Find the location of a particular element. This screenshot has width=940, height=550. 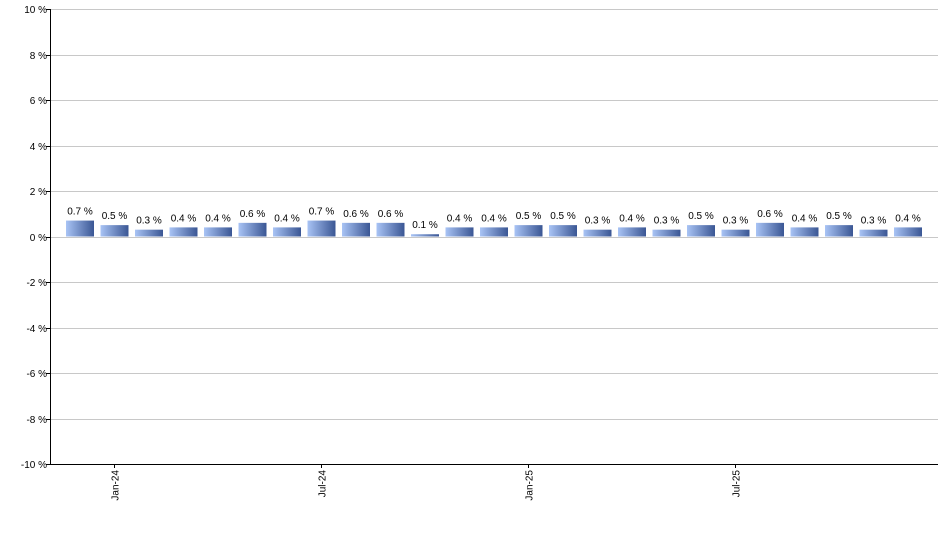

data-label: 0.1 % is located at coordinates (425, 225).